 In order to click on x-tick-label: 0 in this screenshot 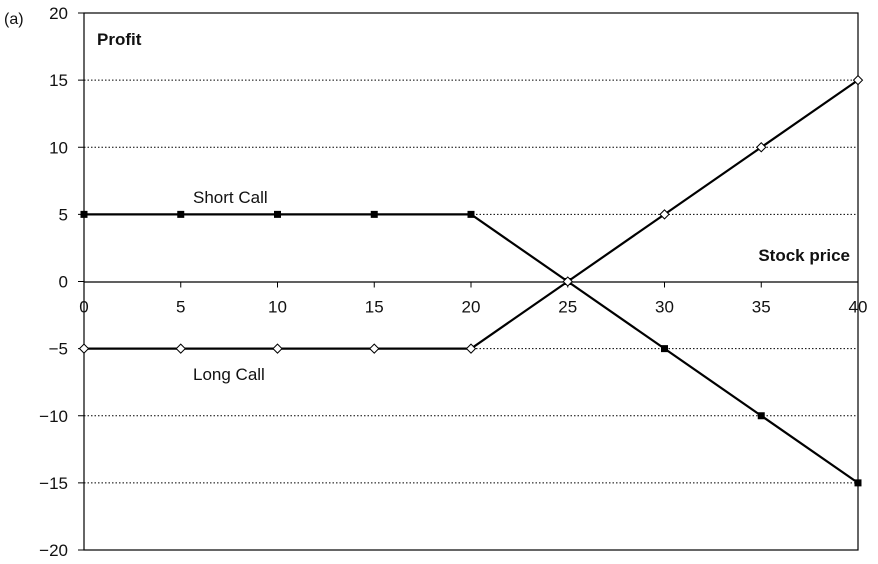, I will do `click(83, 307)`.